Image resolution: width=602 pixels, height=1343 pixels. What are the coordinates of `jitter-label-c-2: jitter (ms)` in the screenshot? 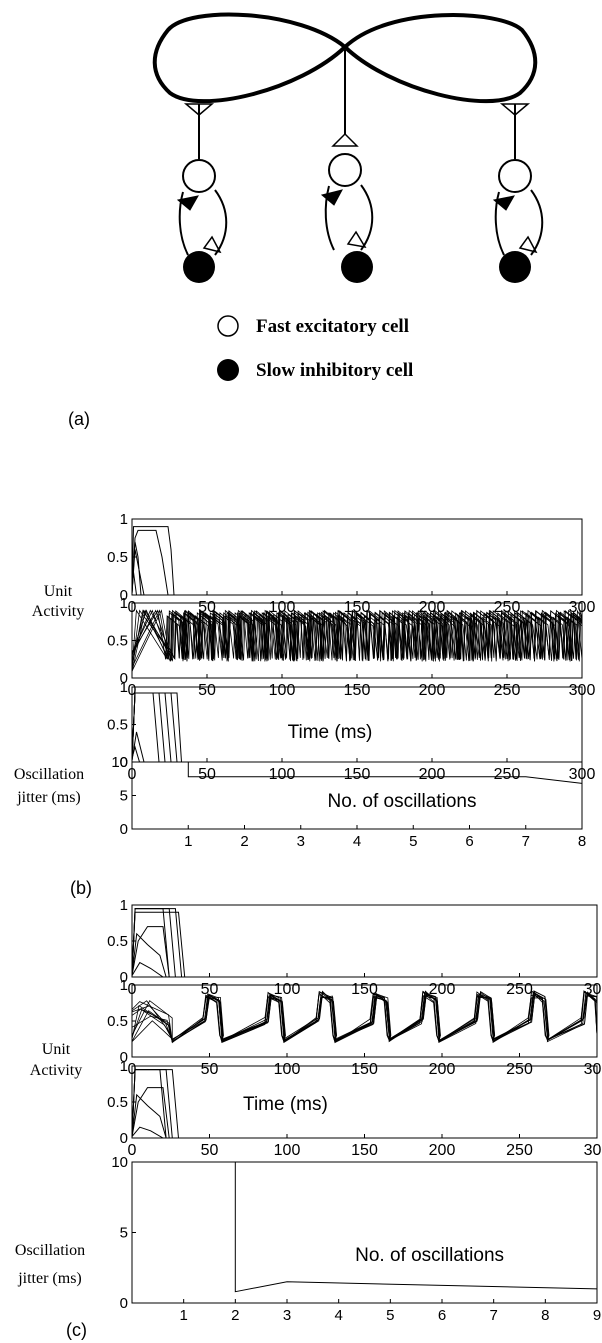 It's located at (49, 1278).